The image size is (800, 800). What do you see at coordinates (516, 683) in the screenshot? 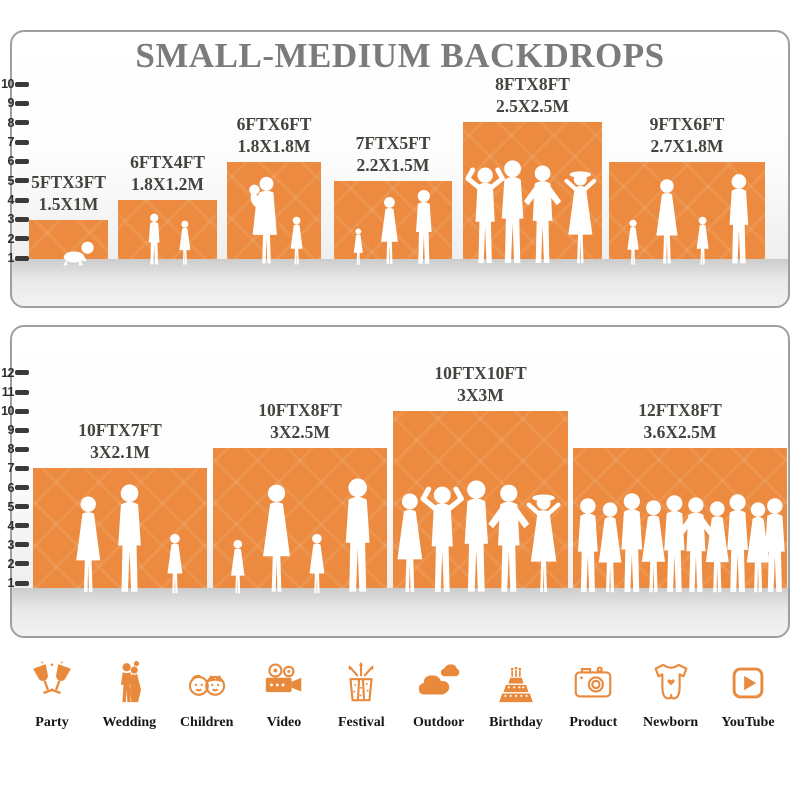
I see `birthday-icon` at bounding box center [516, 683].